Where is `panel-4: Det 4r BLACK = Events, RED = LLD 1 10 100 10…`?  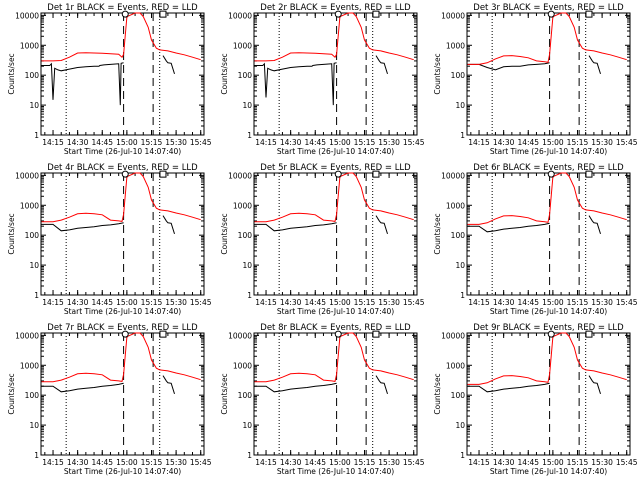 panel-4: Det 4r BLACK = Events, RED = LLD 1 10 100 10… is located at coordinates (109, 239).